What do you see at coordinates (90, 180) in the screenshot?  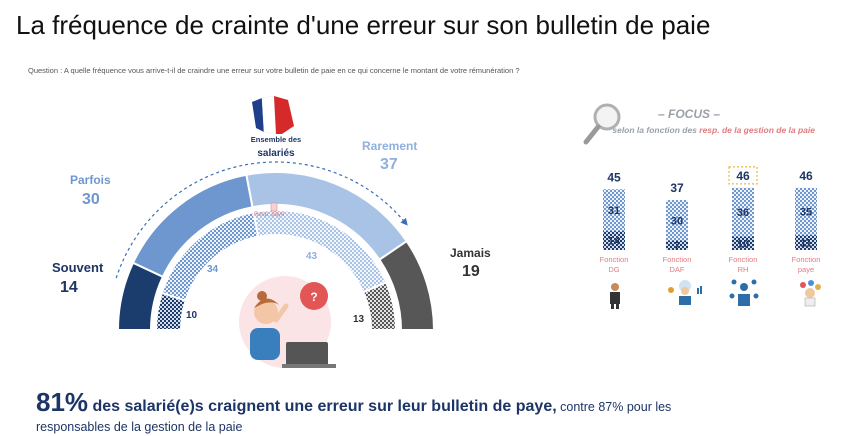 I see `label-parfois: Parfois` at bounding box center [90, 180].